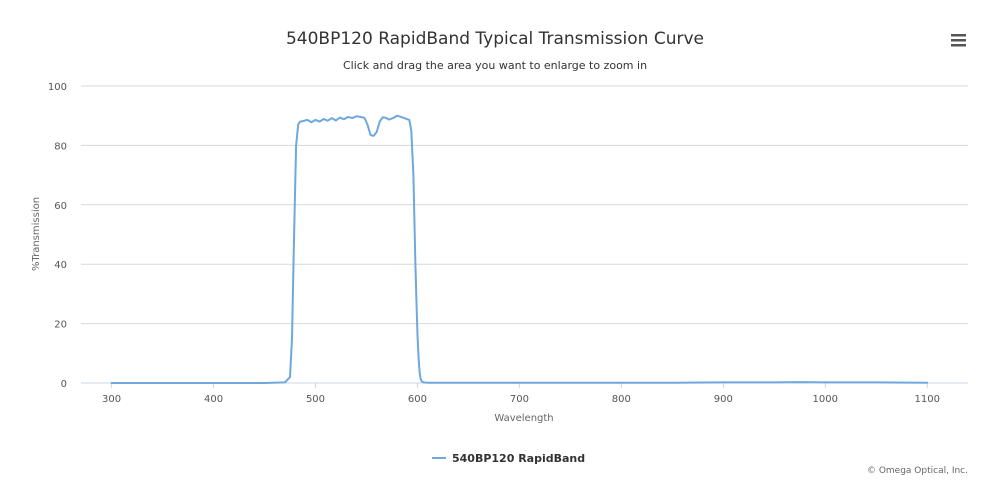 The width and height of the screenshot is (1000, 500). Describe the element at coordinates (417, 399) in the screenshot. I see `x-tick-label: 600` at that location.